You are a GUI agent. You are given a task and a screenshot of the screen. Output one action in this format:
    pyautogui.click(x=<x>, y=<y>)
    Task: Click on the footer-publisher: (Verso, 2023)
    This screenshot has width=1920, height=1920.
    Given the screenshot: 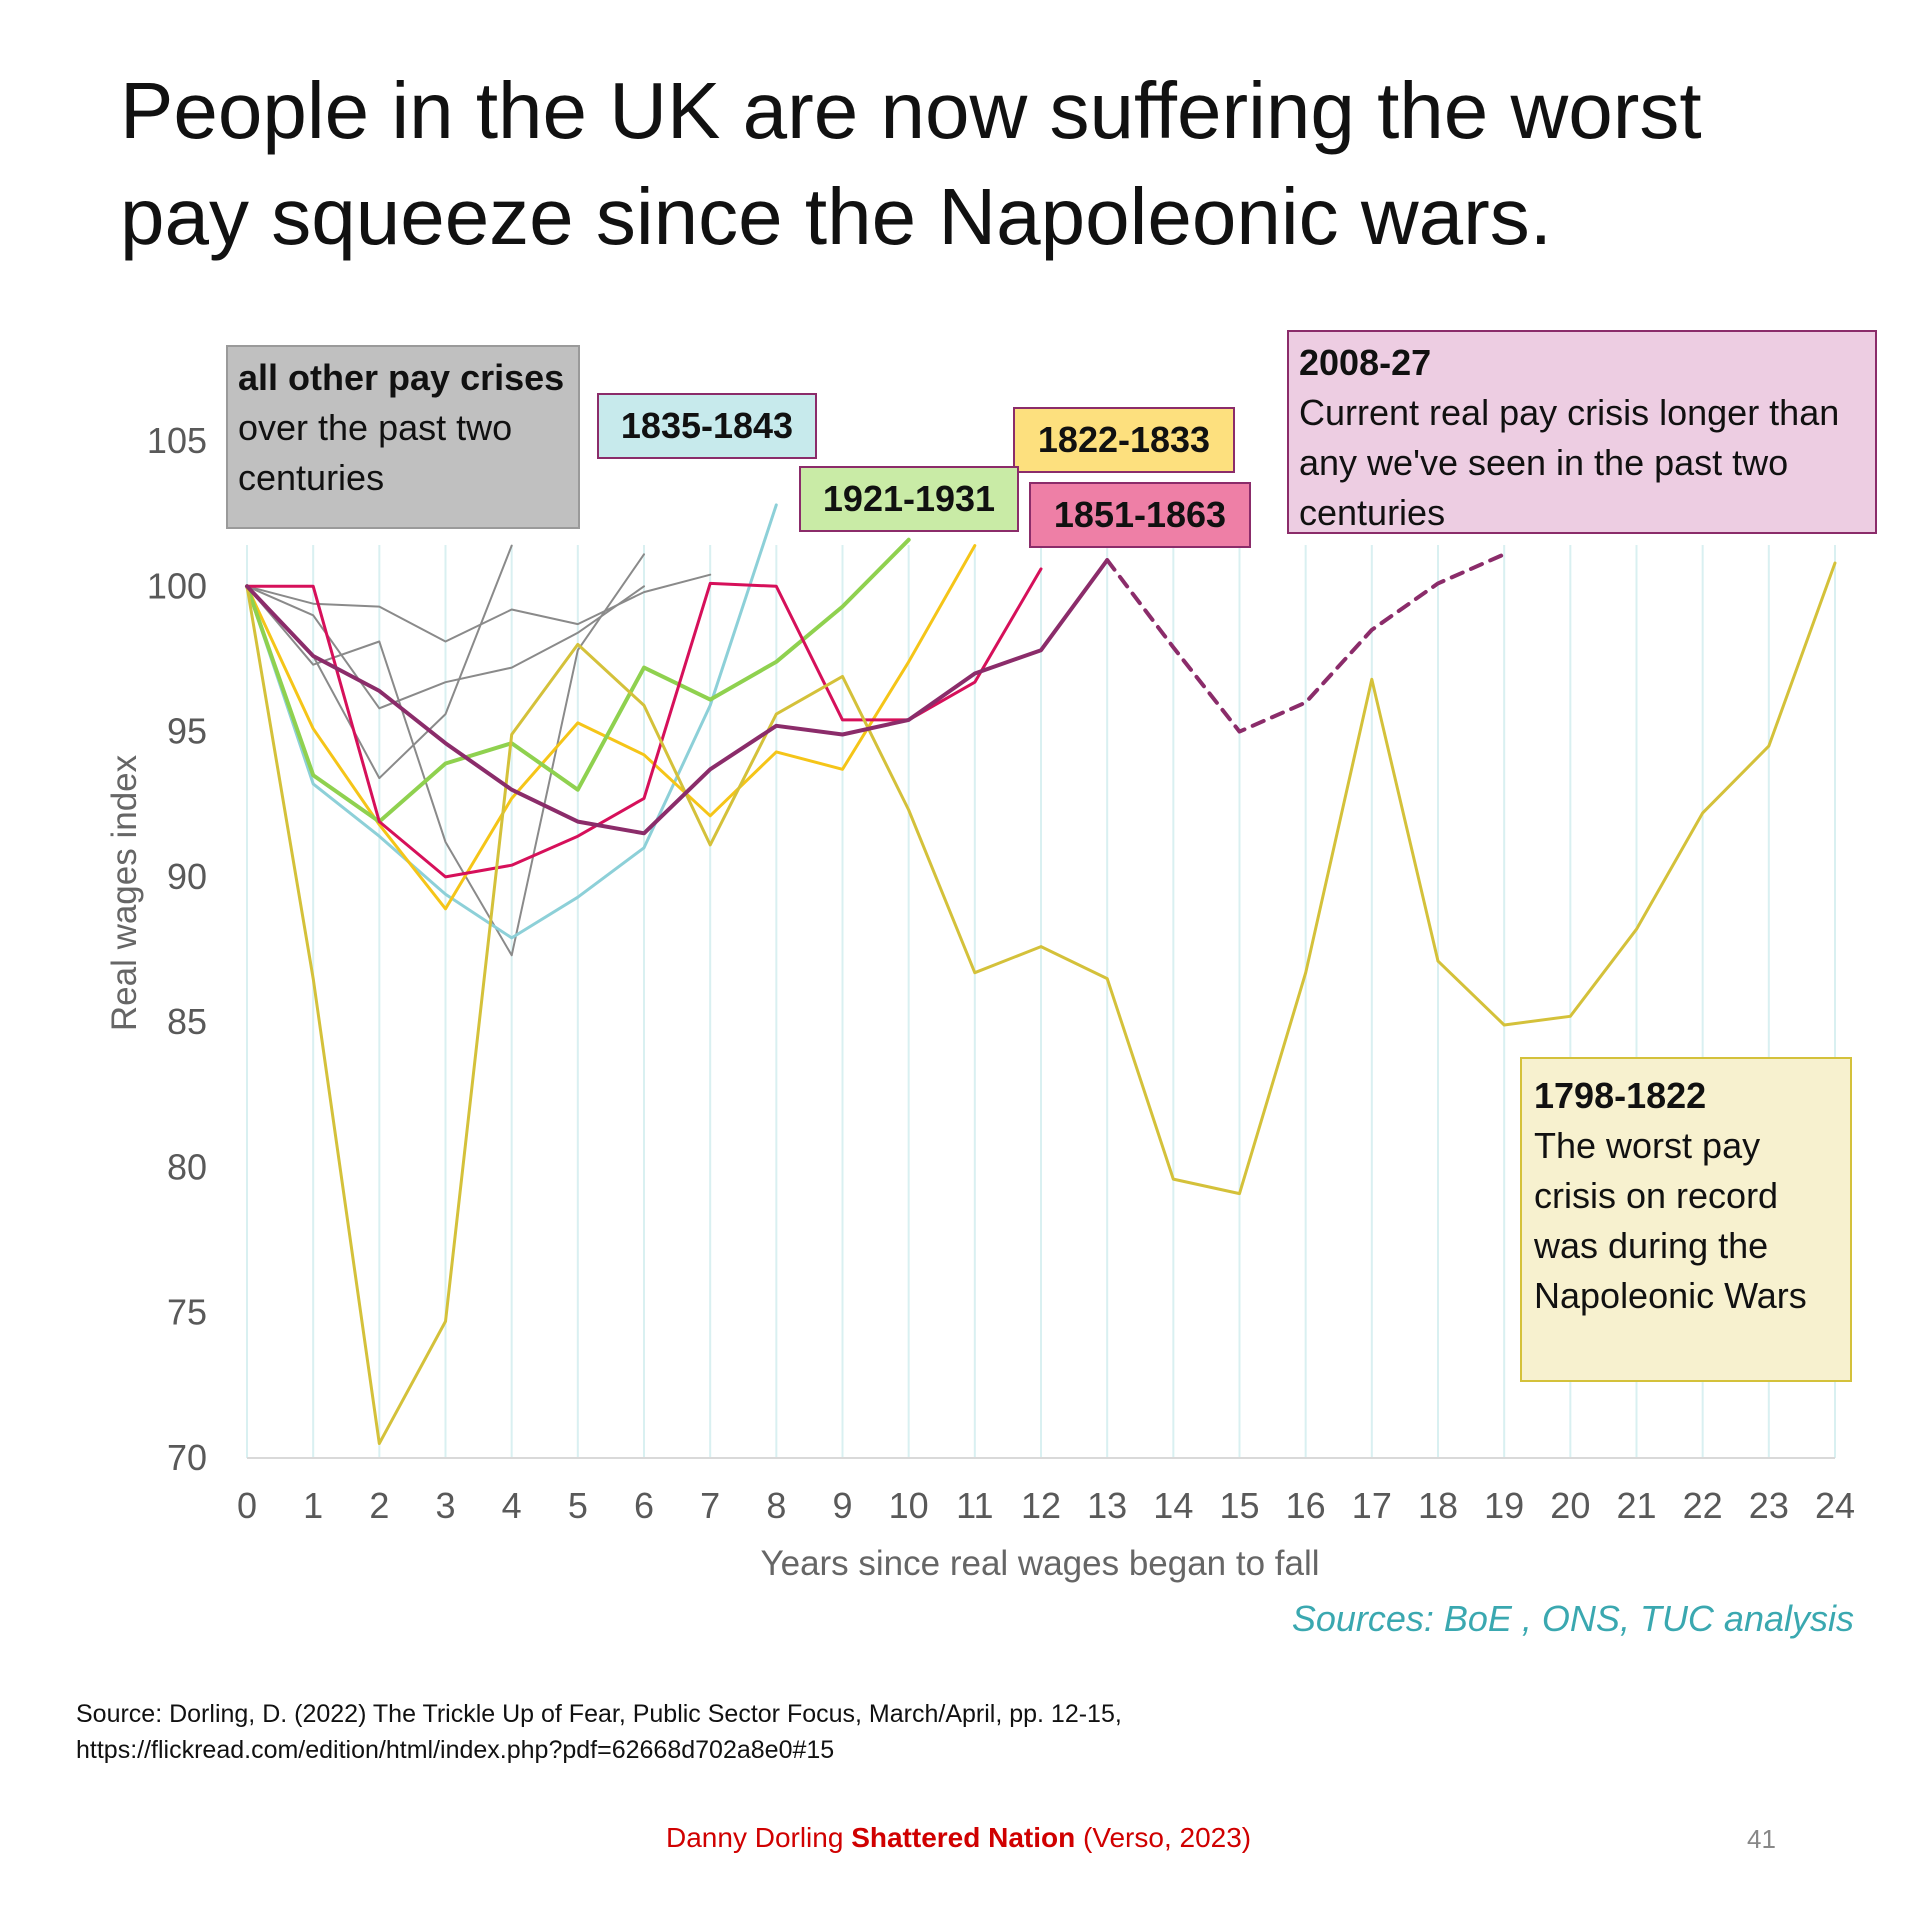 What is the action you would take?
    pyautogui.click(x=1167, y=1837)
    